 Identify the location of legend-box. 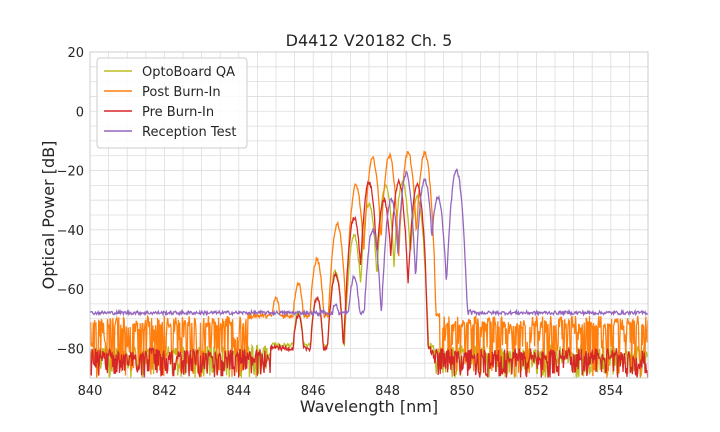
(172, 103).